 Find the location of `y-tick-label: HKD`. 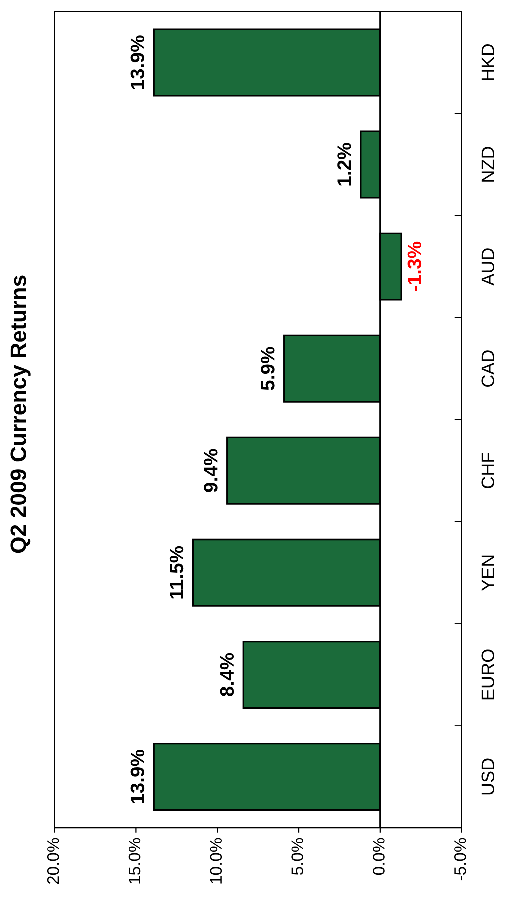

y-tick-label: HKD is located at coordinates (488, 62).